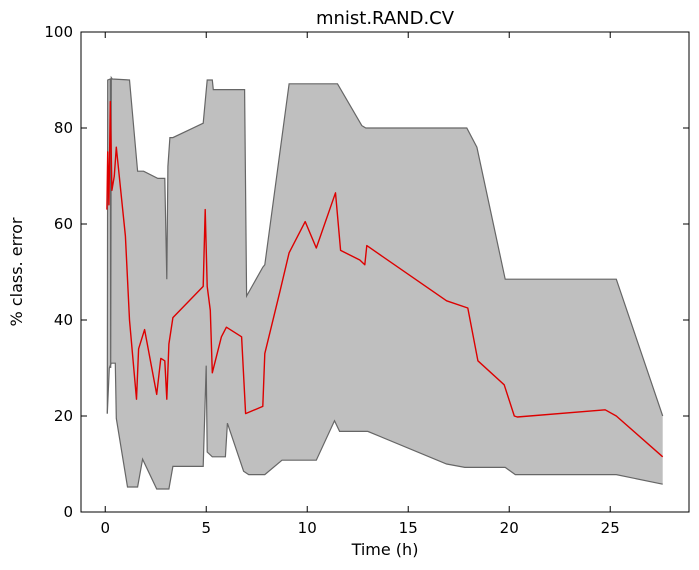 The image size is (699, 570). What do you see at coordinates (509, 528) in the screenshot?
I see `x-tick-label: 20` at bounding box center [509, 528].